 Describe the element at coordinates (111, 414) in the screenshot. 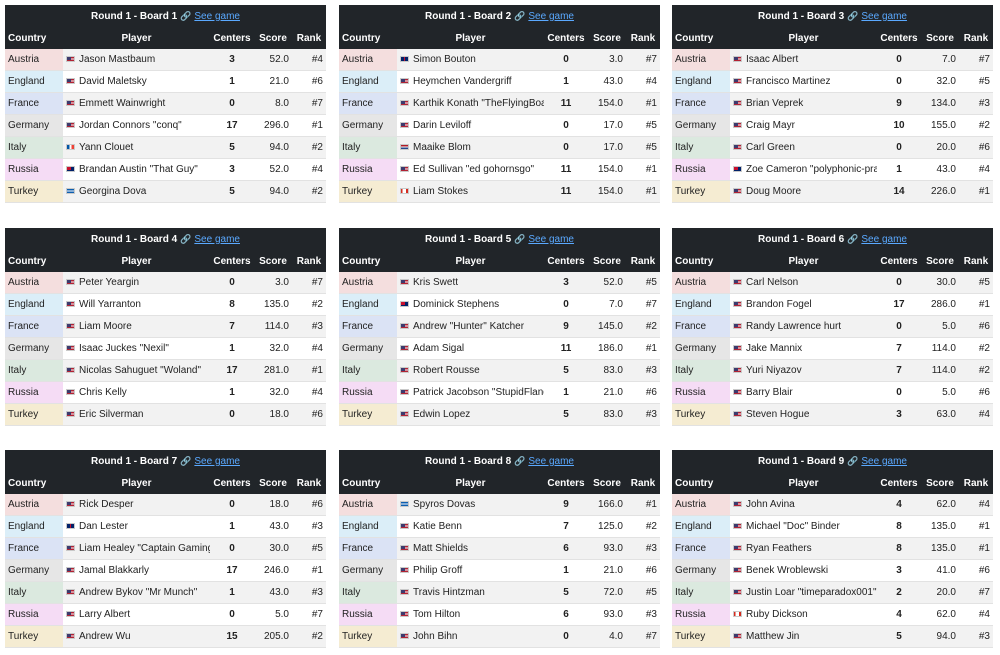

I see `player-name: Eric Silverman` at that location.